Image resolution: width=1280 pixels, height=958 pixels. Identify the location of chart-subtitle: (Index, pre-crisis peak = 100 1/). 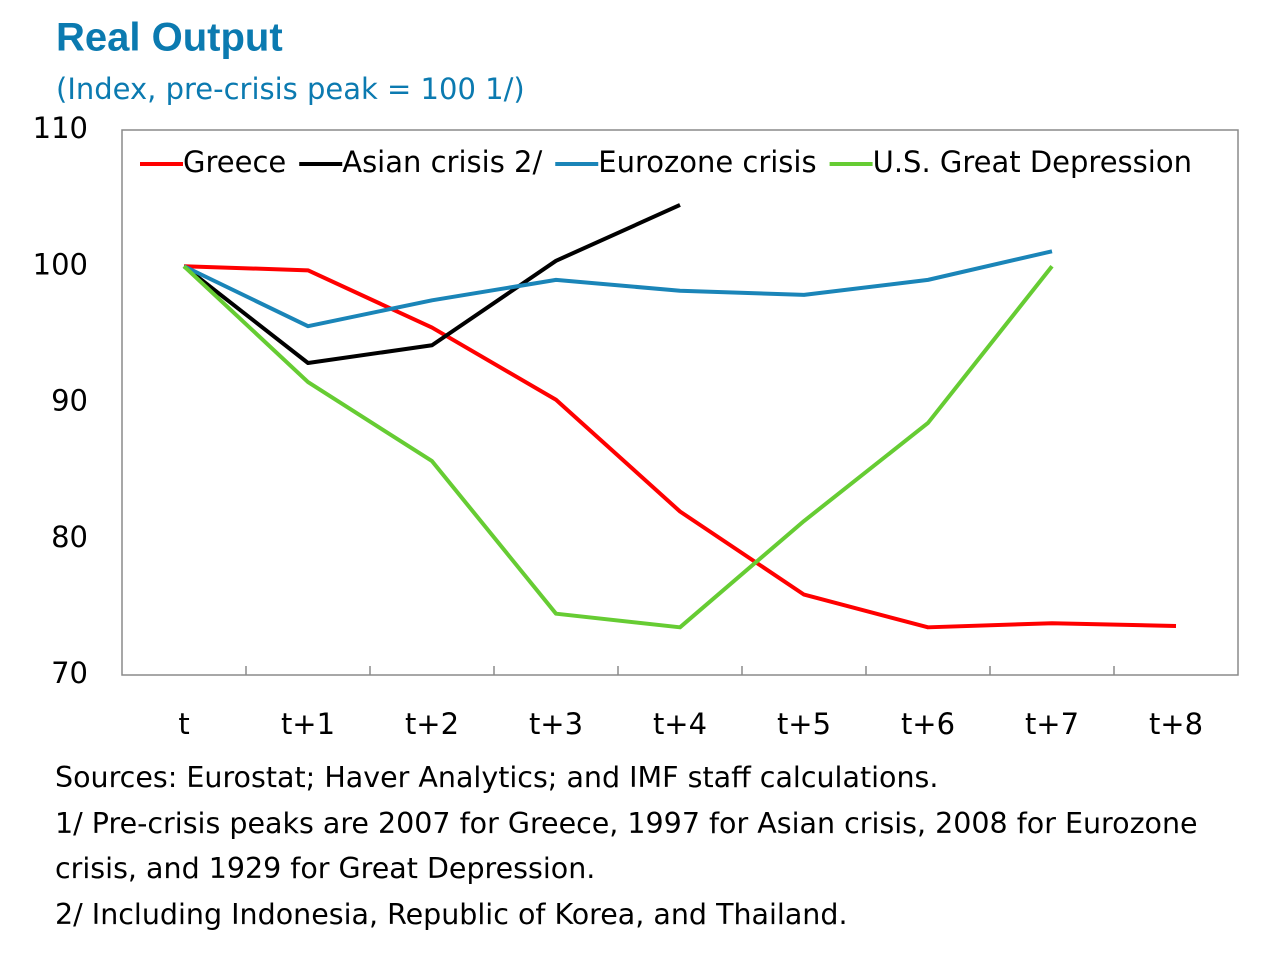
(290, 89).